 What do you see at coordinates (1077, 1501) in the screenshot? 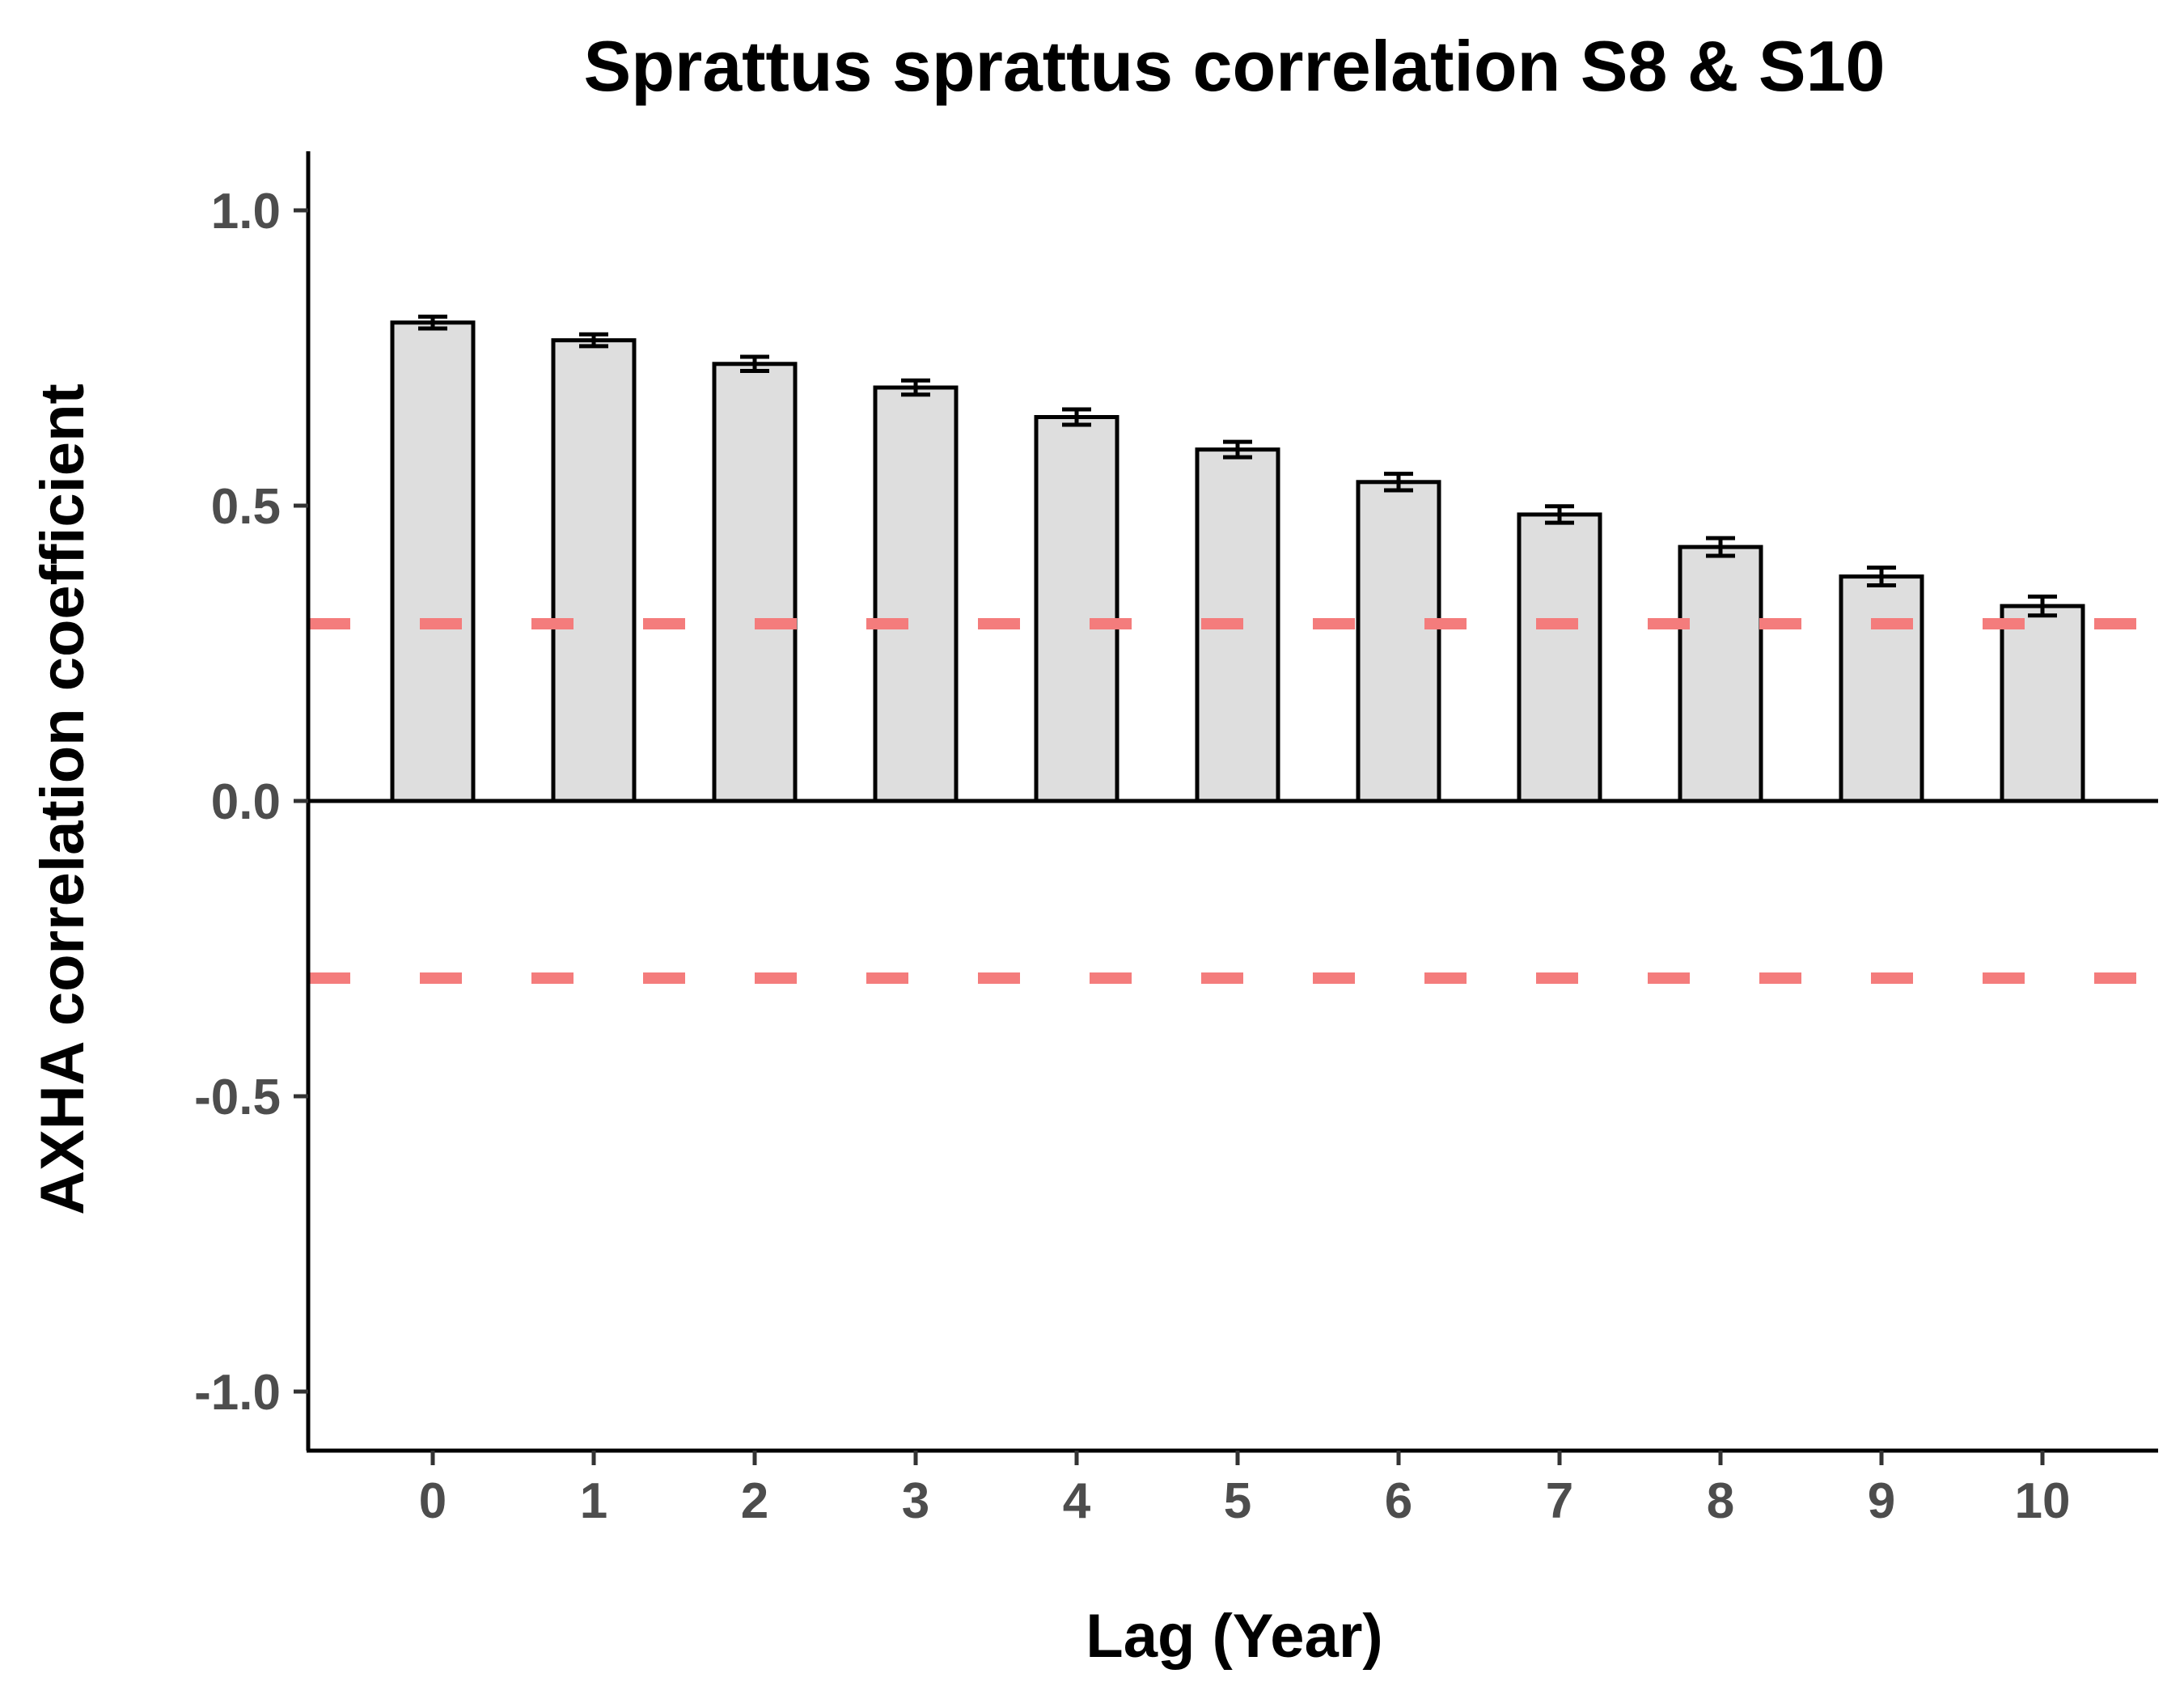
I see `x-tick-label: 4` at bounding box center [1077, 1501].